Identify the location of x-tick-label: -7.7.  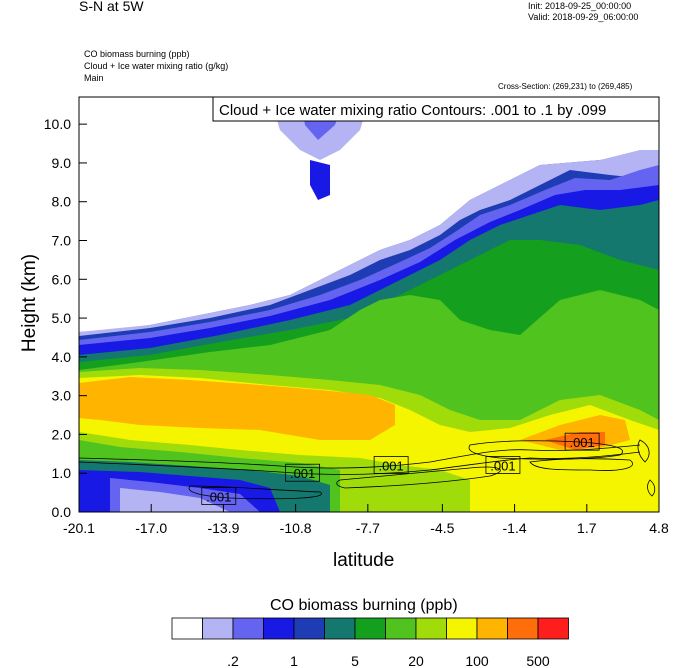
(368, 528).